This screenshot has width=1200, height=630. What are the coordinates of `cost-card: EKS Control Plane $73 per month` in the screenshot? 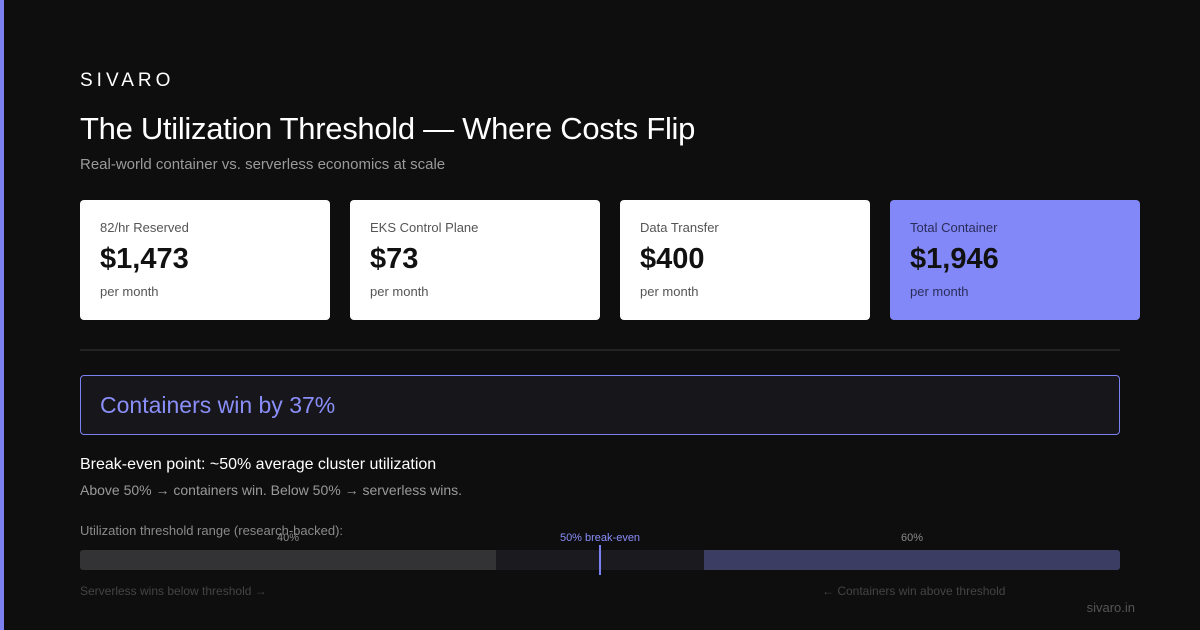 It's located at (475, 260).